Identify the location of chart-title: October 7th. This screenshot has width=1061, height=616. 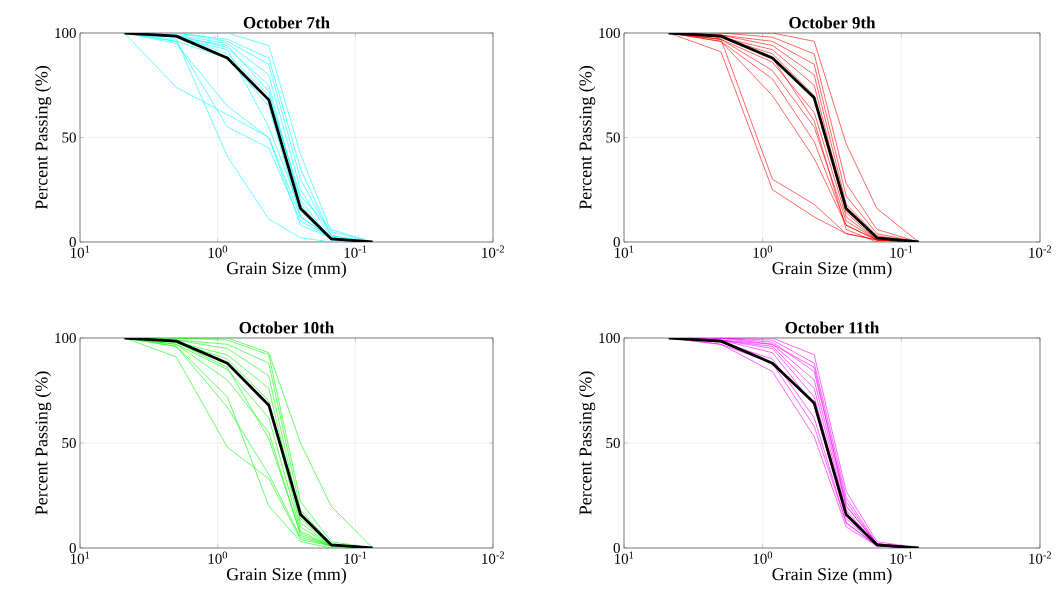
(286, 22).